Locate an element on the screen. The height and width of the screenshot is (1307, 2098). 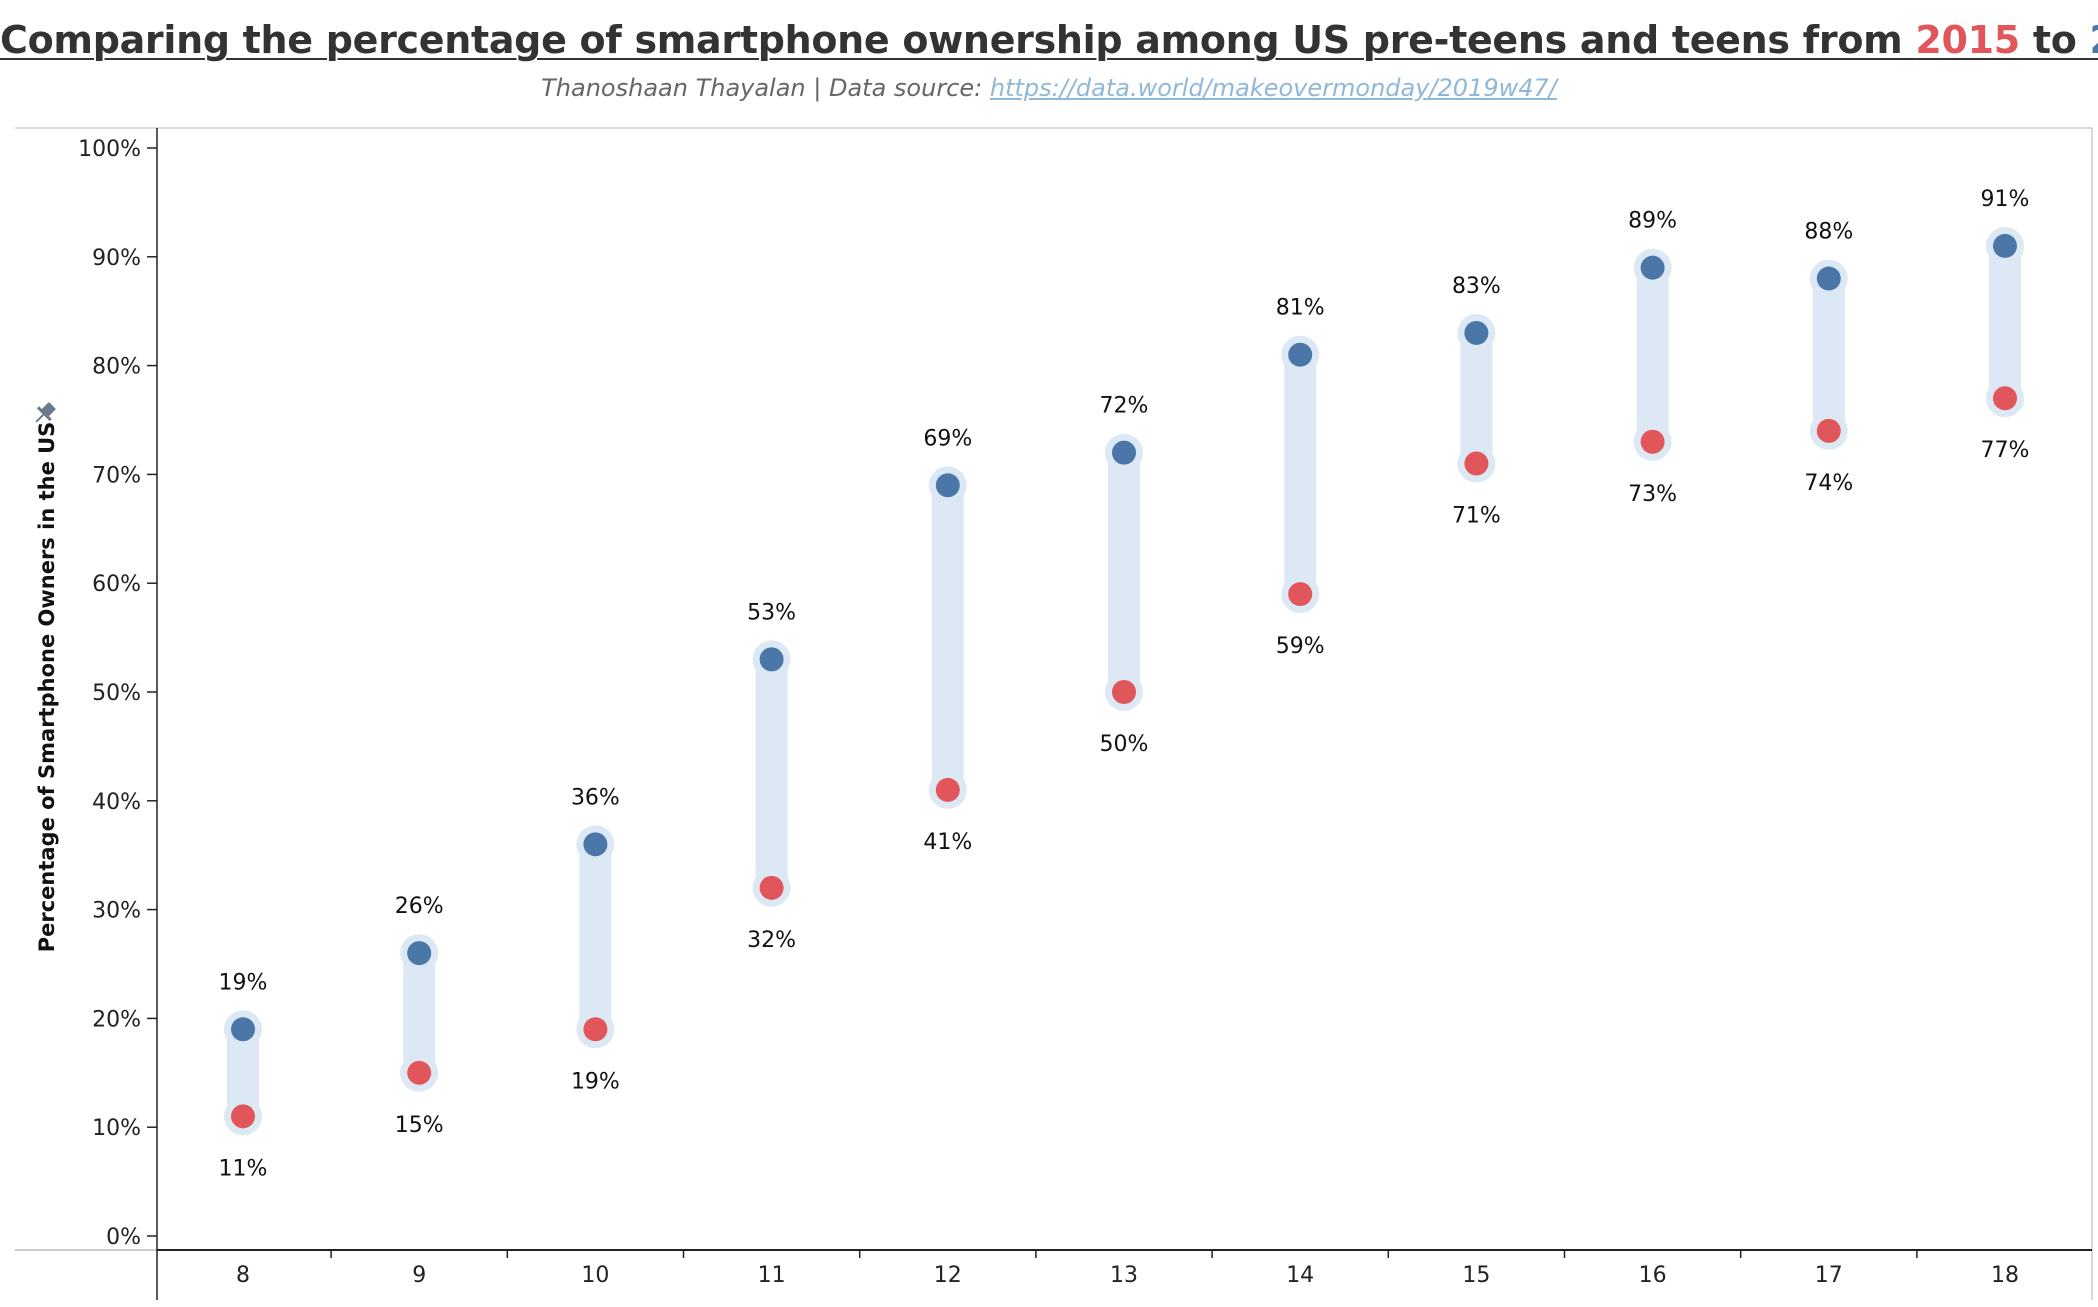
x-tick-label: 13 is located at coordinates (1124, 1275).